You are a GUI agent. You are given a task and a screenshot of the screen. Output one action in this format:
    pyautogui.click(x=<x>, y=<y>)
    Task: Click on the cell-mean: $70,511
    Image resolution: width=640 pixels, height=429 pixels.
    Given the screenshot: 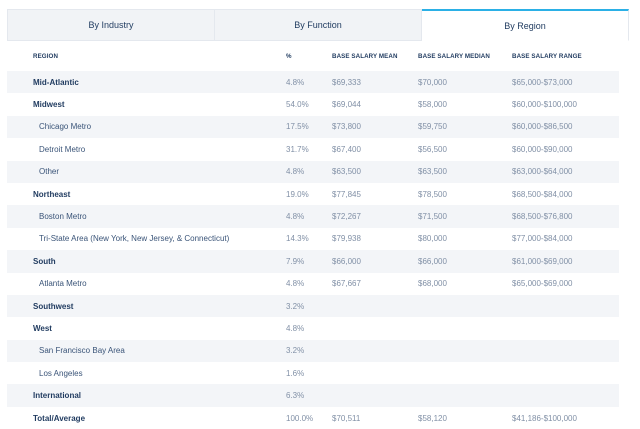 What is the action you would take?
    pyautogui.click(x=346, y=418)
    